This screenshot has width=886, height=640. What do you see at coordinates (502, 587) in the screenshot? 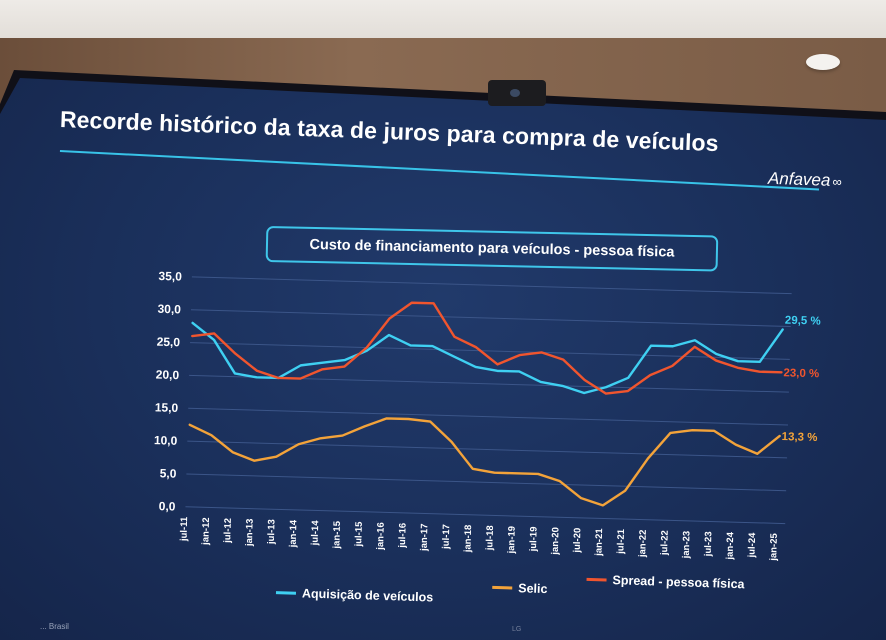
I see `legend-swatch` at bounding box center [502, 587].